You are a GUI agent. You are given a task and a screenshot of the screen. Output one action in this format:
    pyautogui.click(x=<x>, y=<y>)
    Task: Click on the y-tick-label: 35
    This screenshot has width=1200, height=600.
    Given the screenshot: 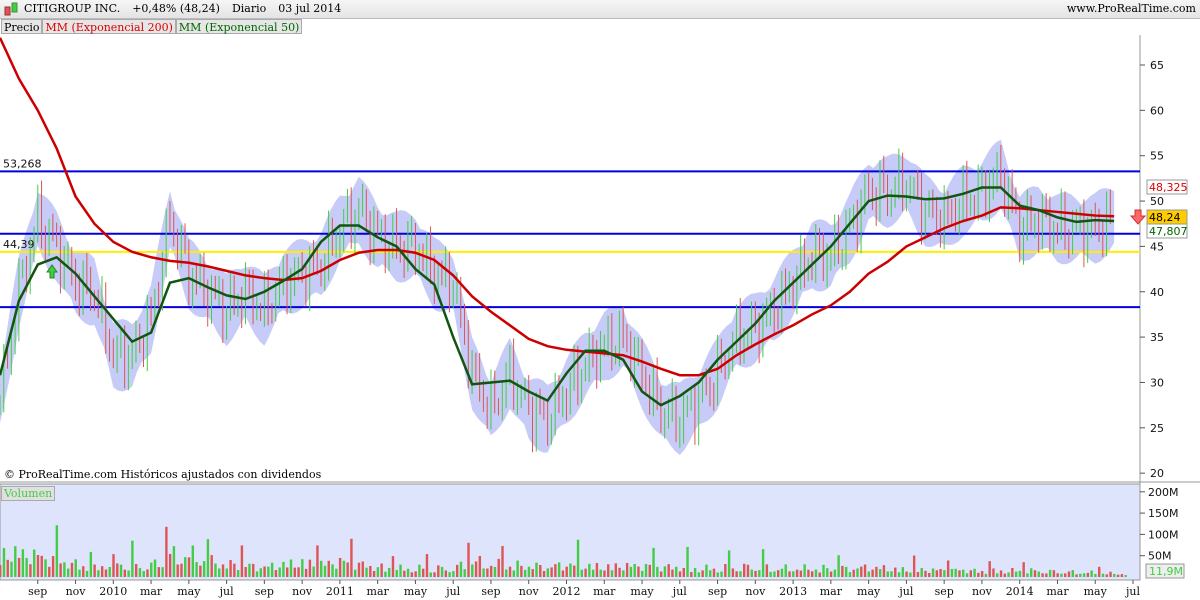 What is the action you would take?
    pyautogui.click(x=1157, y=337)
    